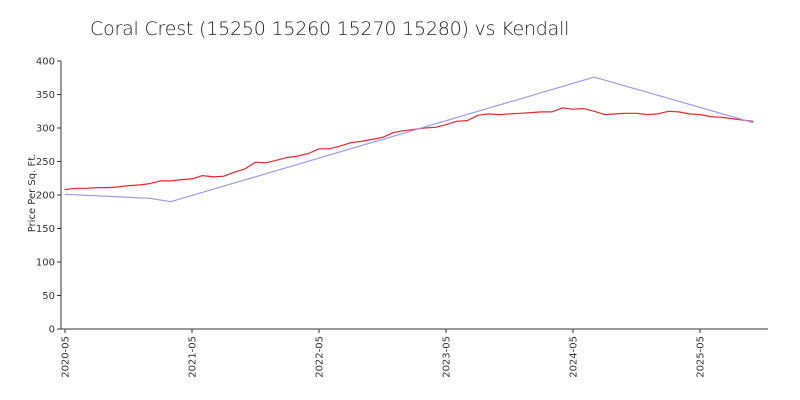 Image resolution: width=800 pixels, height=400 pixels. What do you see at coordinates (45, 263) in the screenshot?
I see `y-tick-label: 100` at bounding box center [45, 263].